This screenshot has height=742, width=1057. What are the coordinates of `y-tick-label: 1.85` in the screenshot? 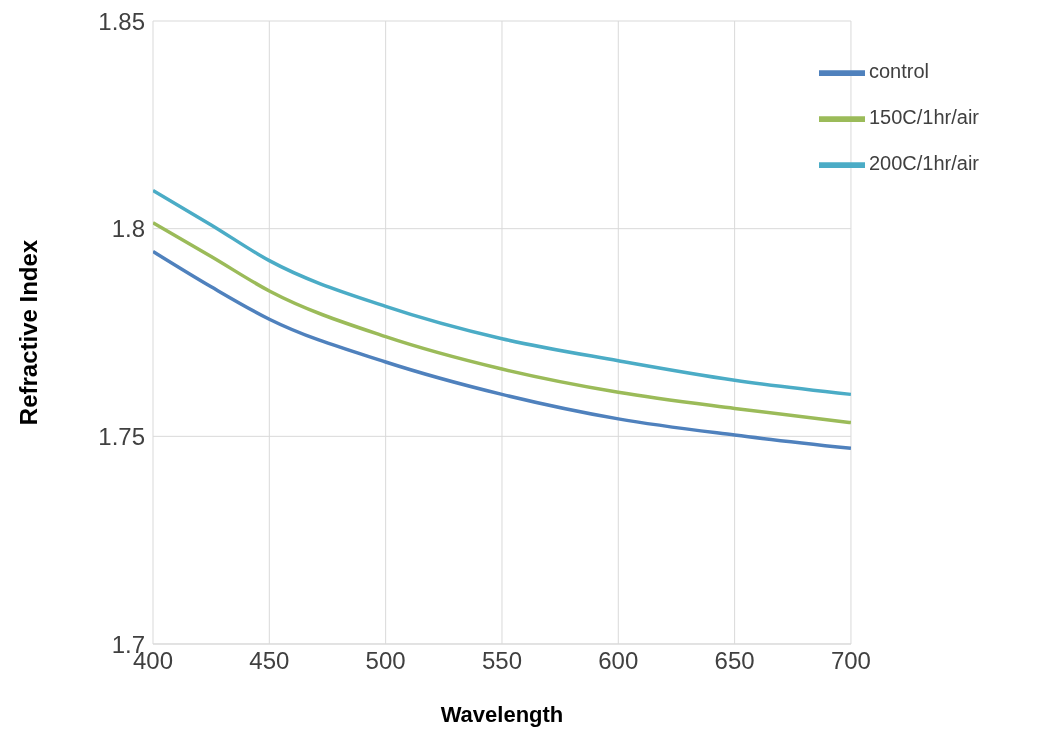 It's located at (121, 21).